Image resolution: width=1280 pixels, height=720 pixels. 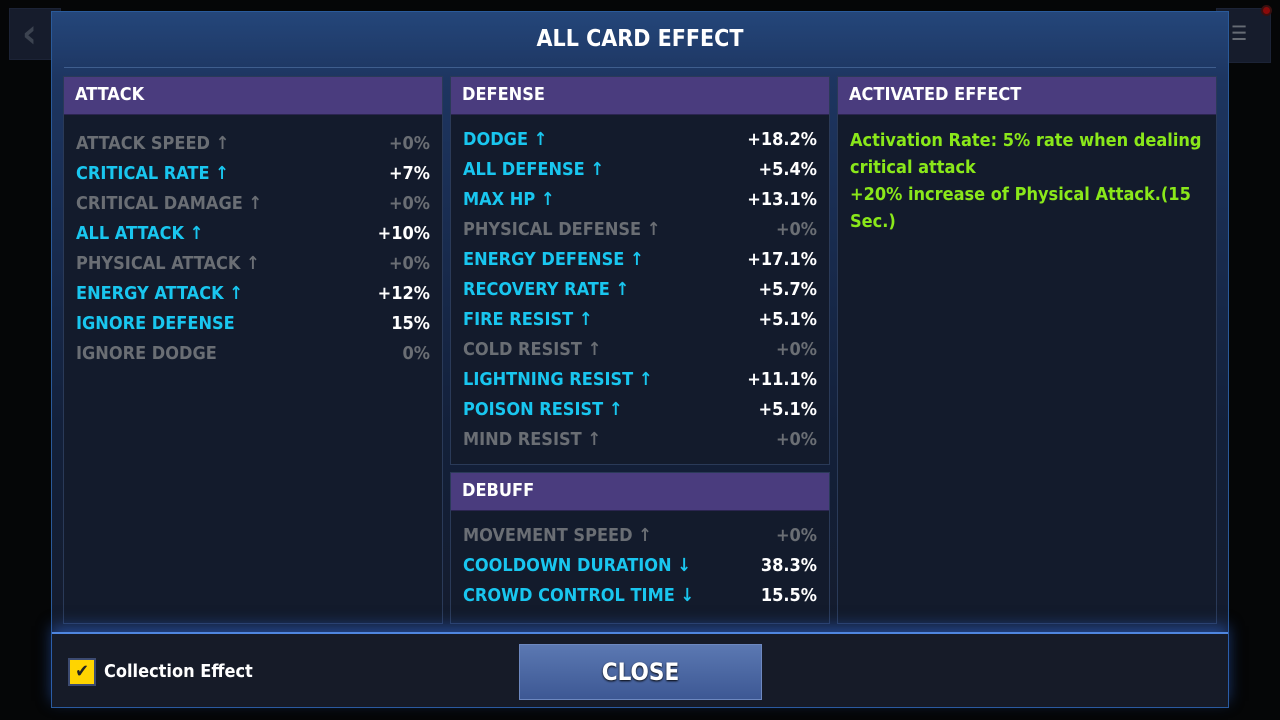 What do you see at coordinates (1027, 96) in the screenshot?
I see `activated-effect-header: ACTIVATED EFFECT` at bounding box center [1027, 96].